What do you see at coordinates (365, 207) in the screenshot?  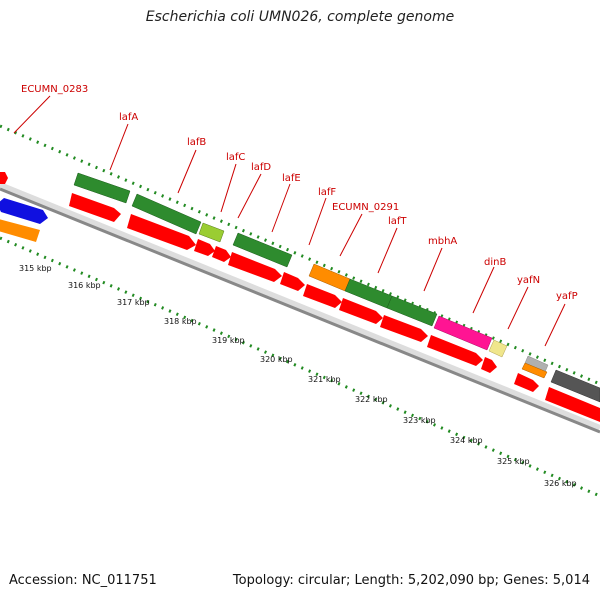 I see `label-ecumn0291: ECUMN_0291` at bounding box center [365, 207].